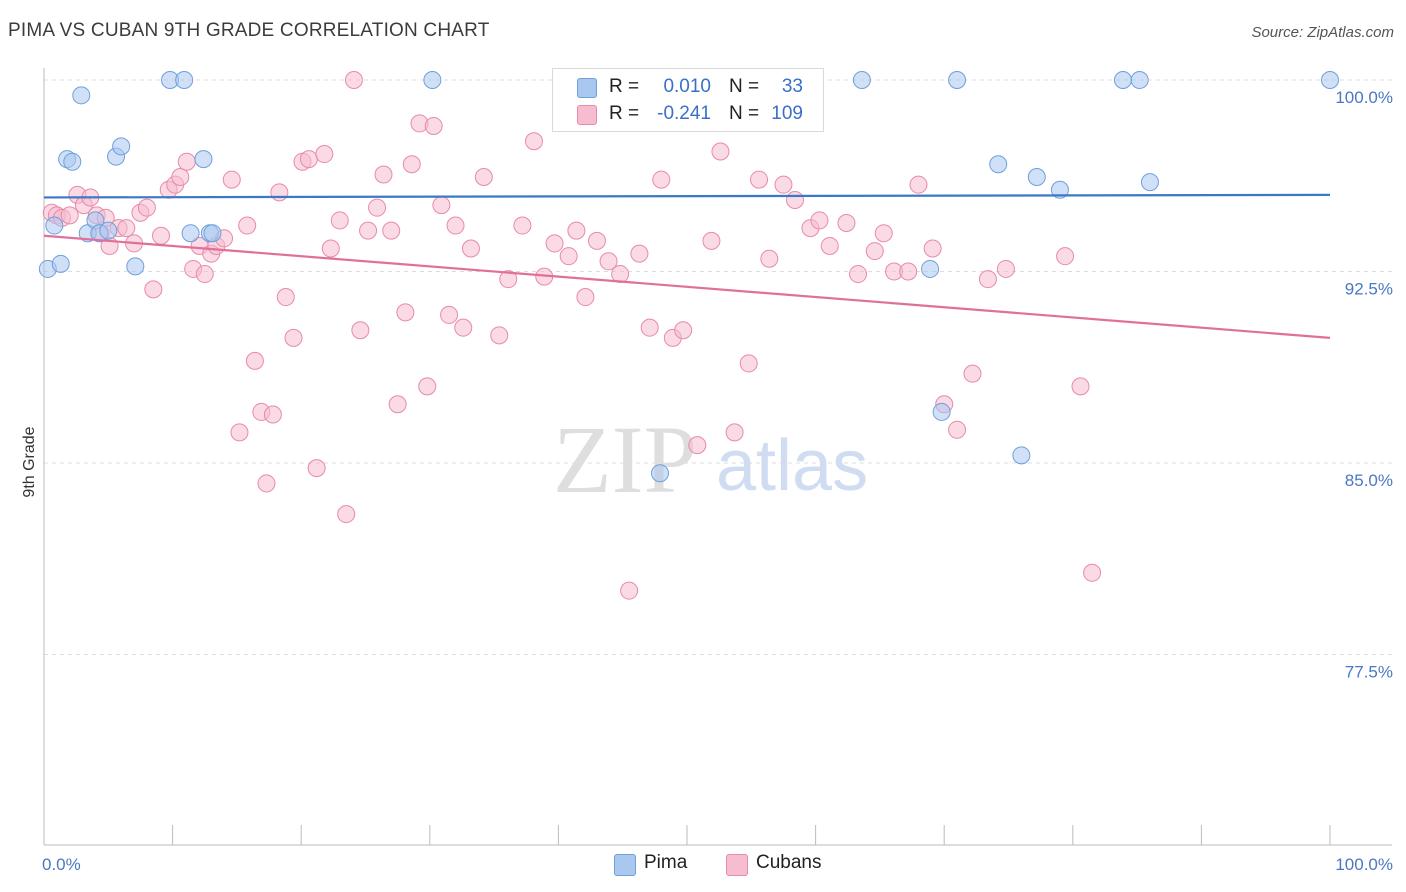  What do you see at coordinates (624, 113) in the screenshot?
I see `legend-r-label: R =` at bounding box center [624, 113].